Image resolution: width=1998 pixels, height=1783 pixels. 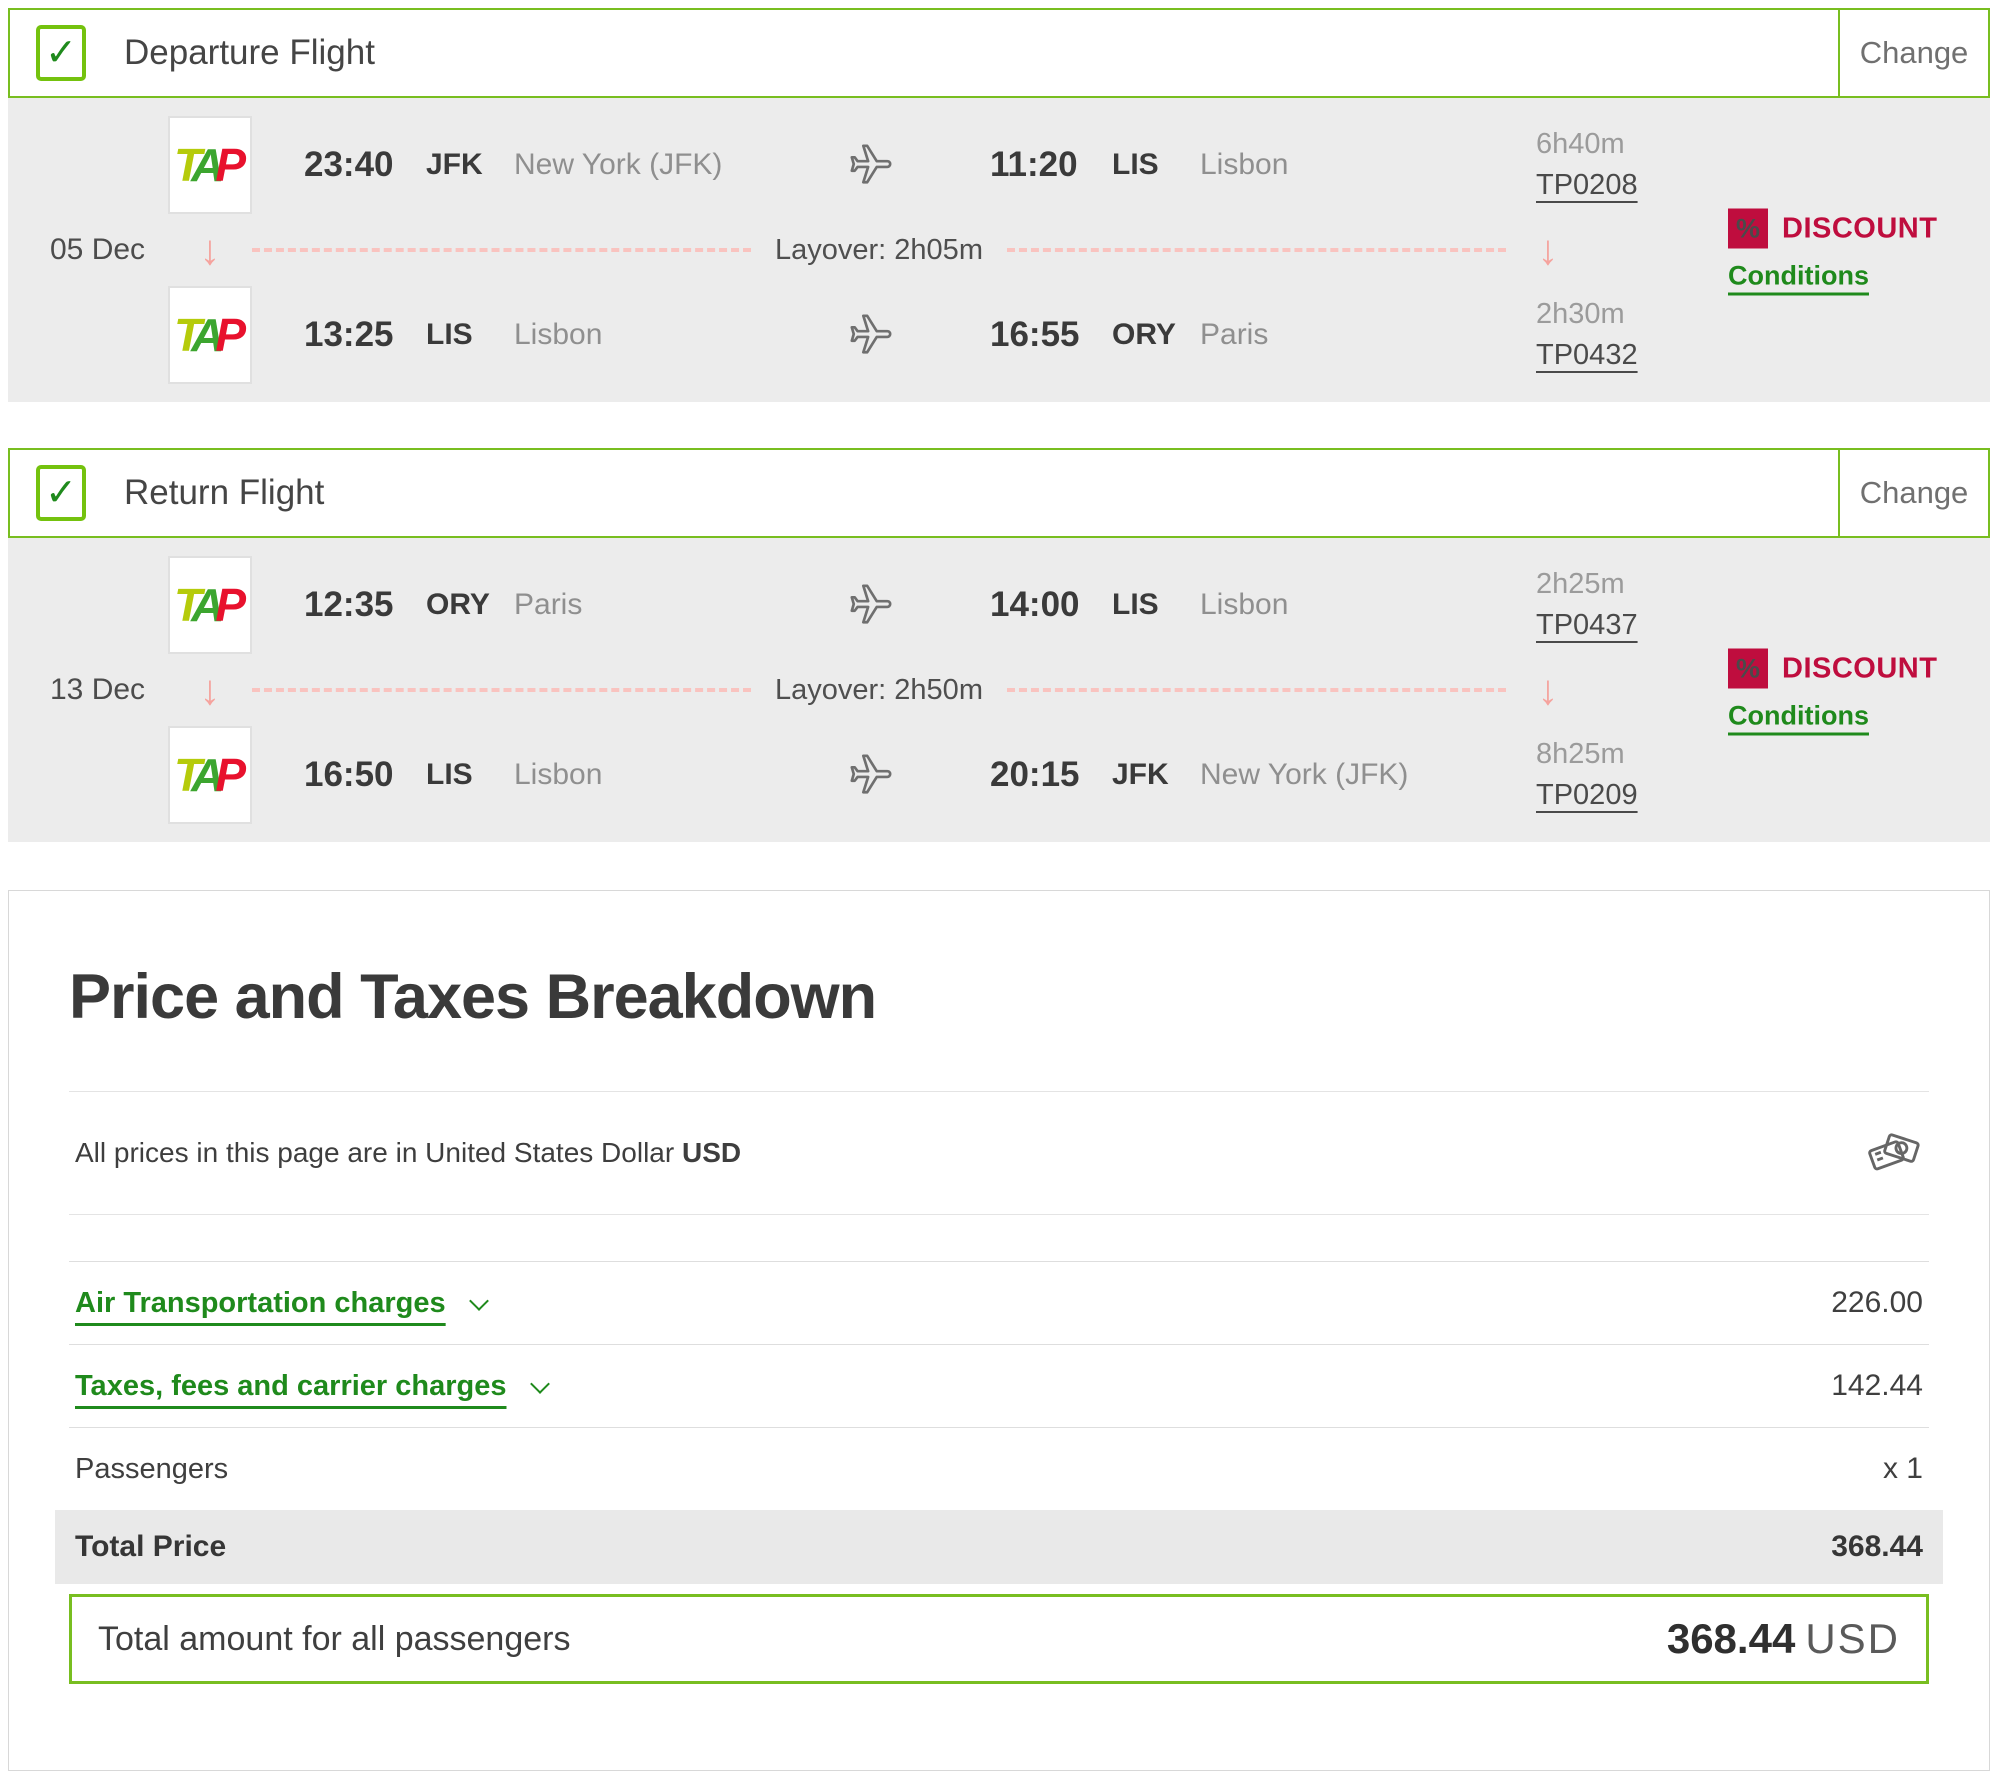 What do you see at coordinates (1587, 165) in the screenshot?
I see `segment-info: 6h40m TP0208` at bounding box center [1587, 165].